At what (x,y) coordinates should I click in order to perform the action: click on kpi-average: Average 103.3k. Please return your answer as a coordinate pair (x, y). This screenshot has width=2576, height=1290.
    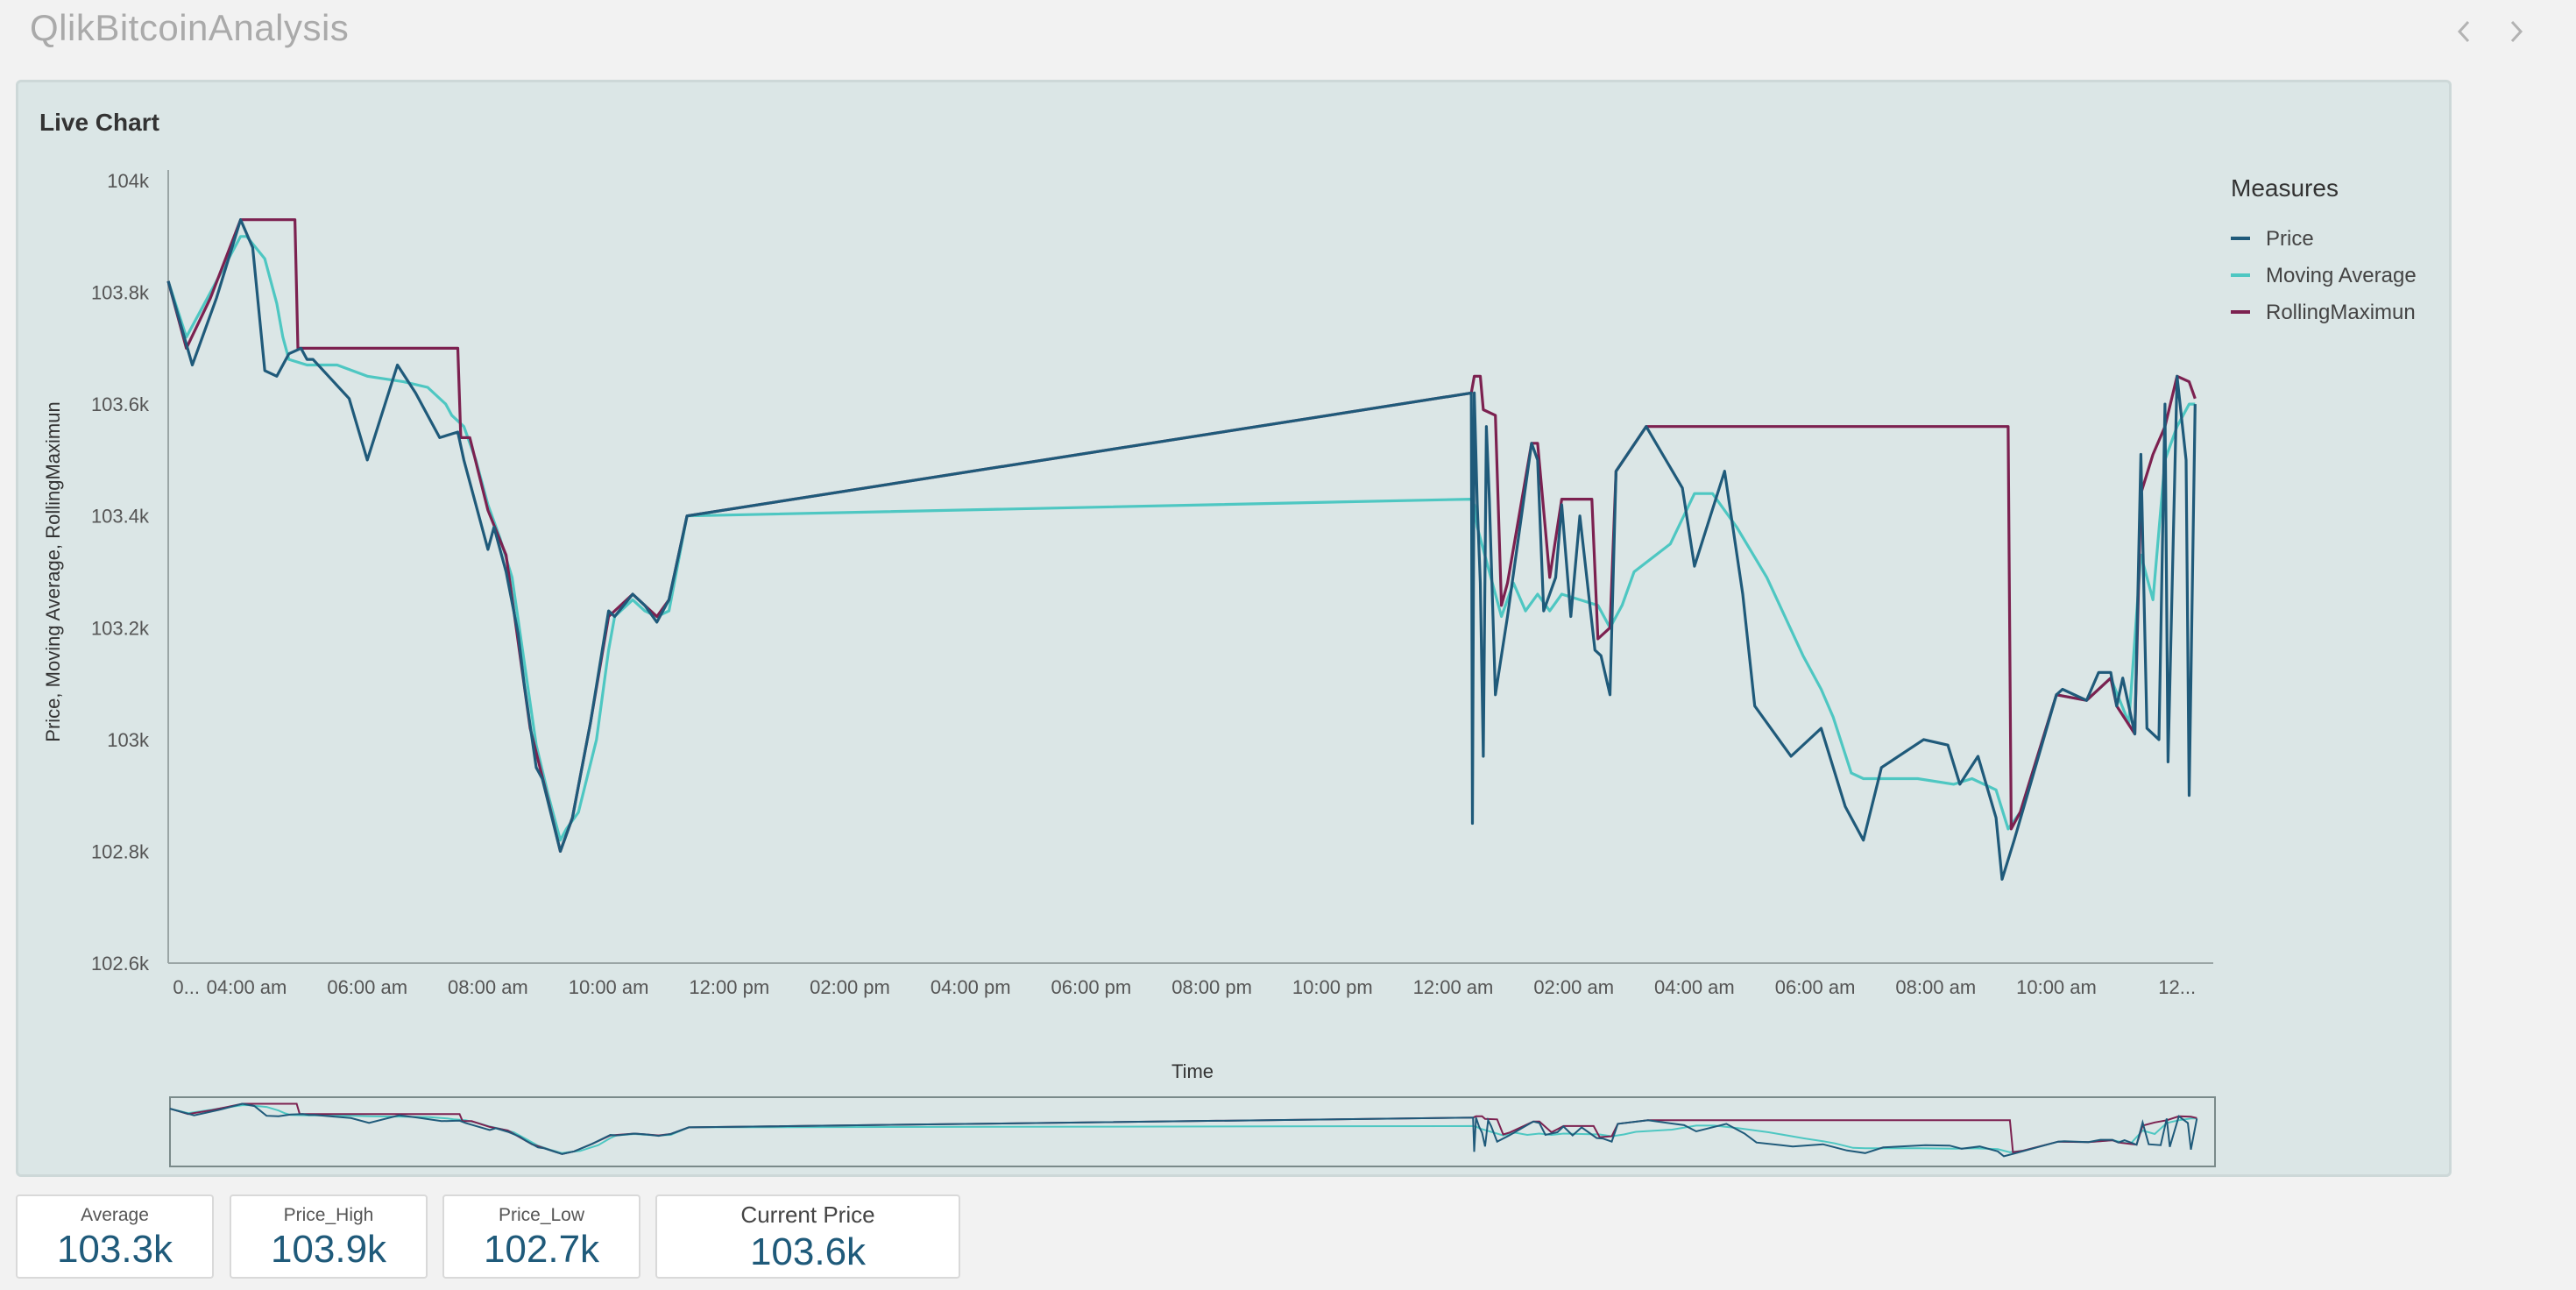
    Looking at the image, I should click on (115, 1236).